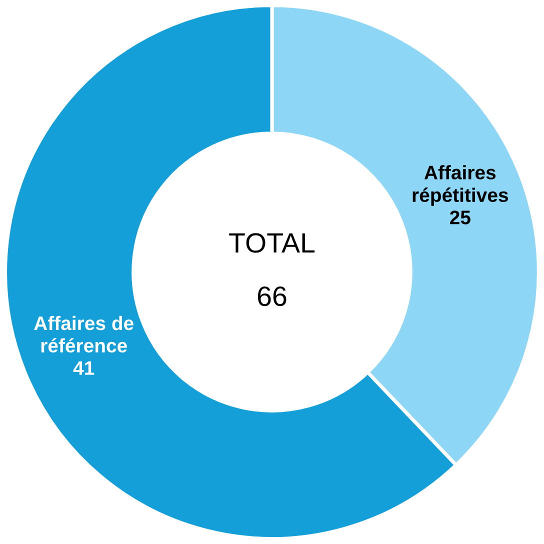  What do you see at coordinates (272, 296) in the screenshot?
I see `text: 66` at bounding box center [272, 296].